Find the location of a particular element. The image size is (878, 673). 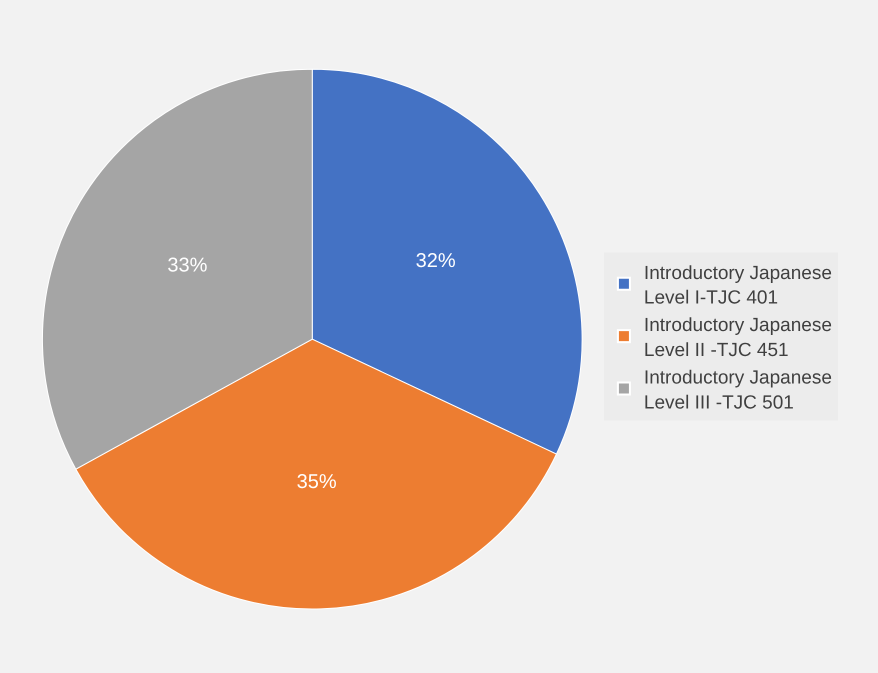

data-label: 35% is located at coordinates (316, 481).